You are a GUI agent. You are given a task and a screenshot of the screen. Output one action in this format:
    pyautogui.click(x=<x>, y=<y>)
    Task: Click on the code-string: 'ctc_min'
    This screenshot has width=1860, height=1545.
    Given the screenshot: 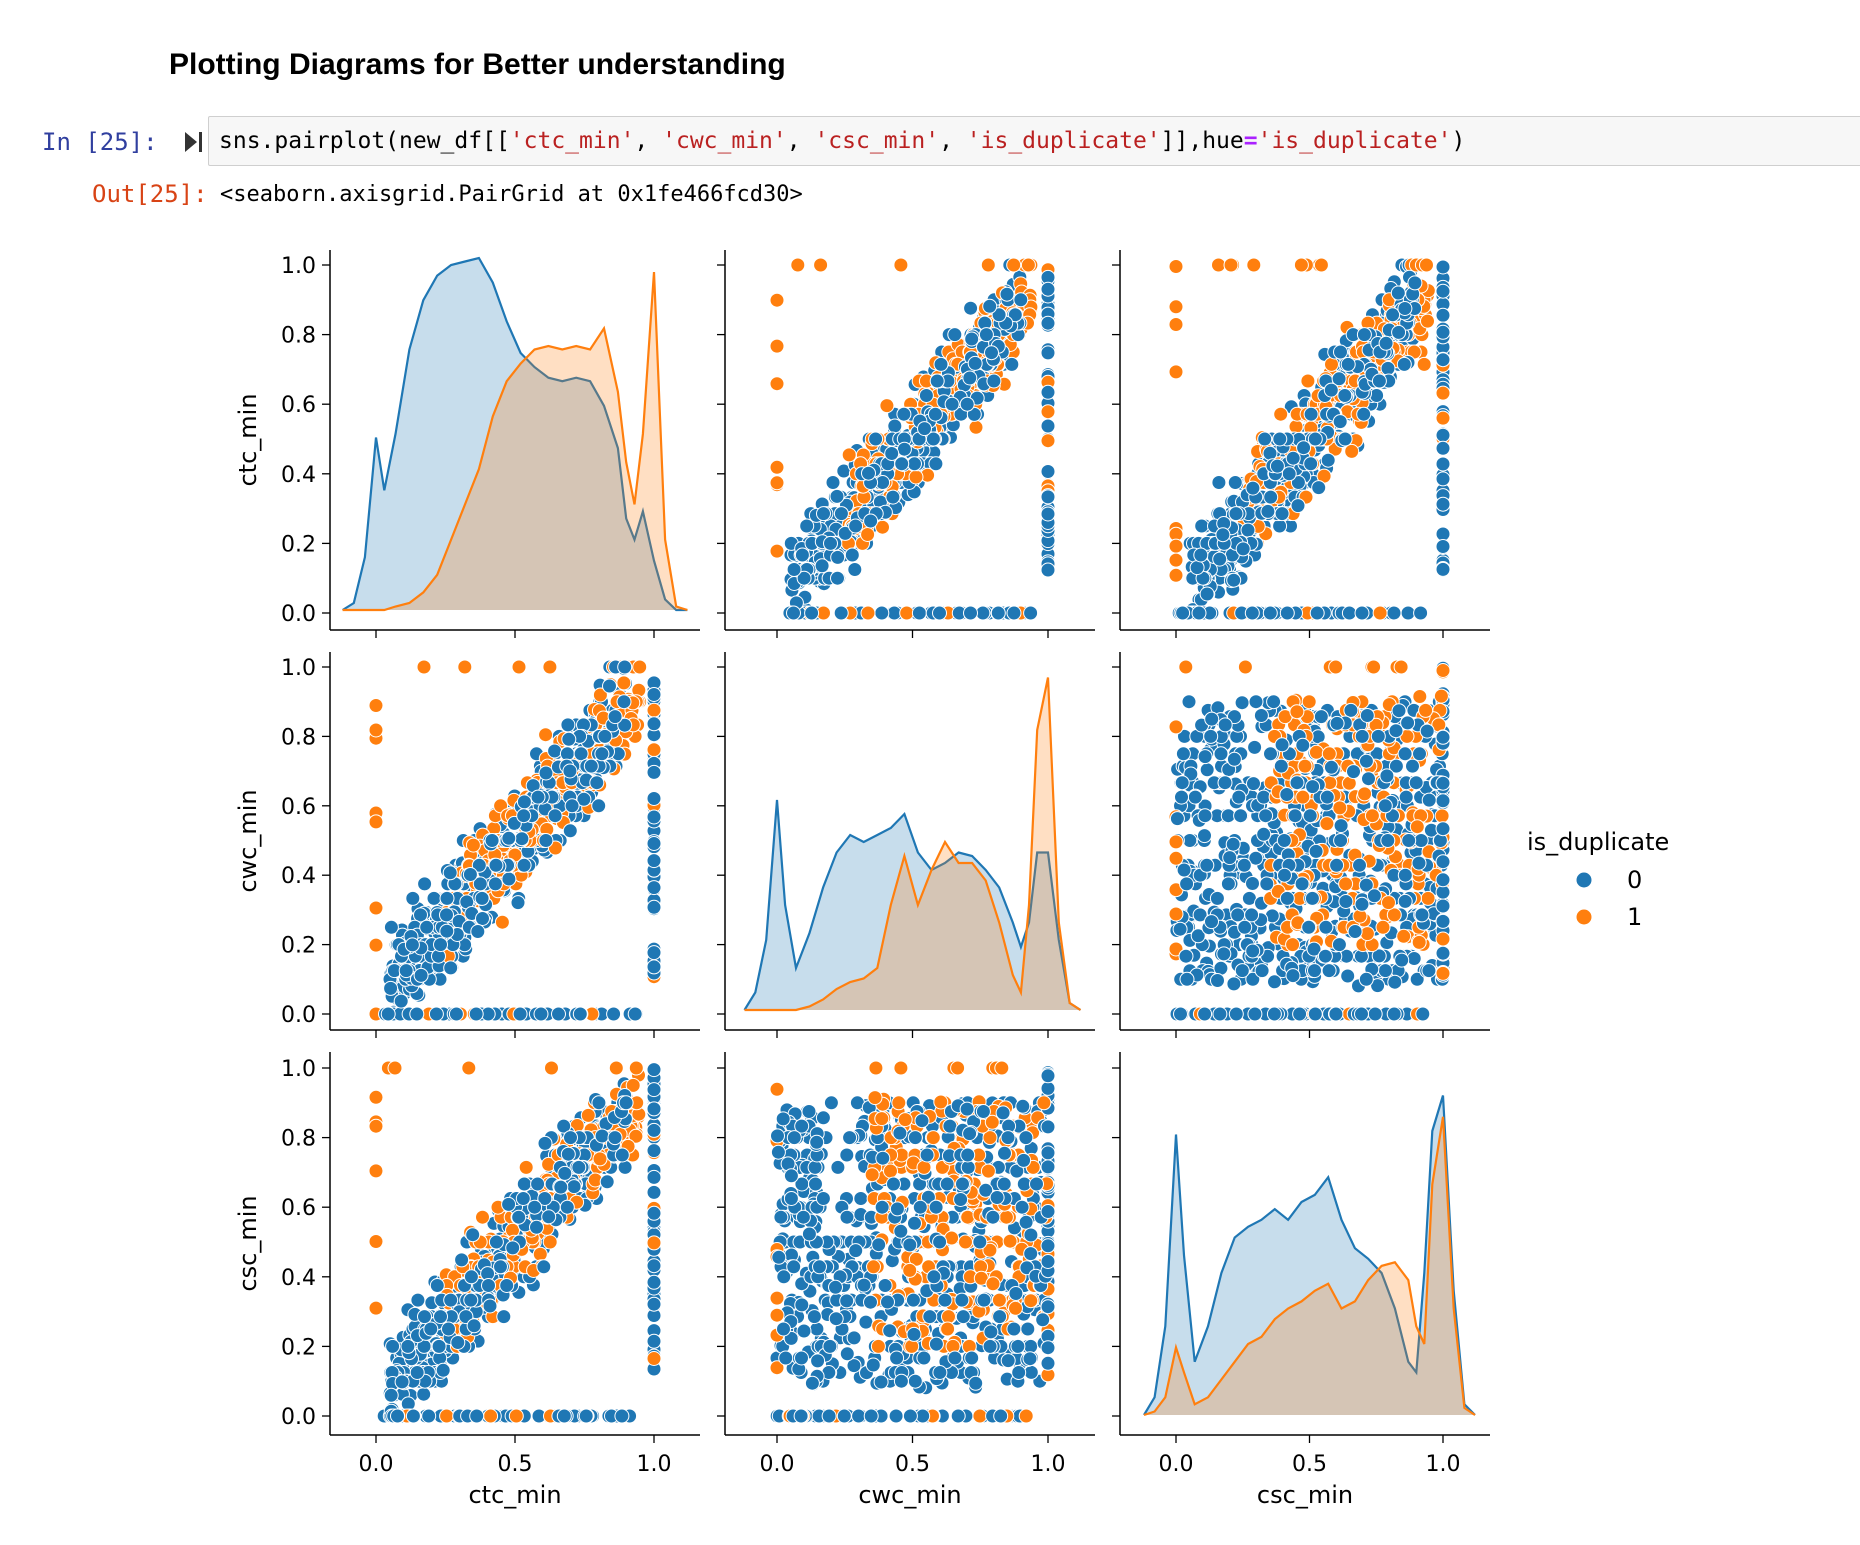 What is the action you would take?
    pyautogui.click(x=572, y=141)
    